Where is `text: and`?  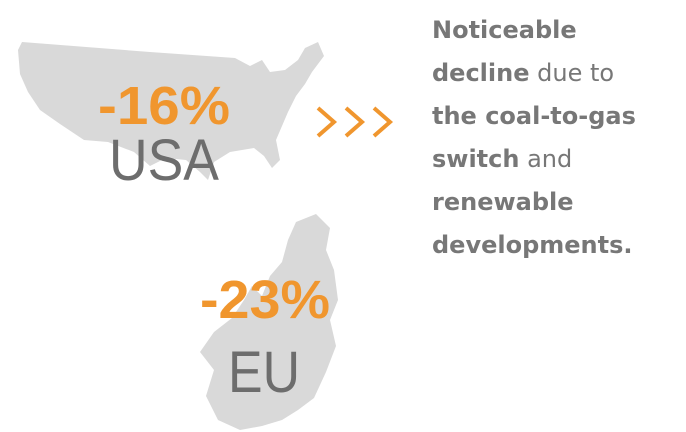 text: and is located at coordinates (545, 159).